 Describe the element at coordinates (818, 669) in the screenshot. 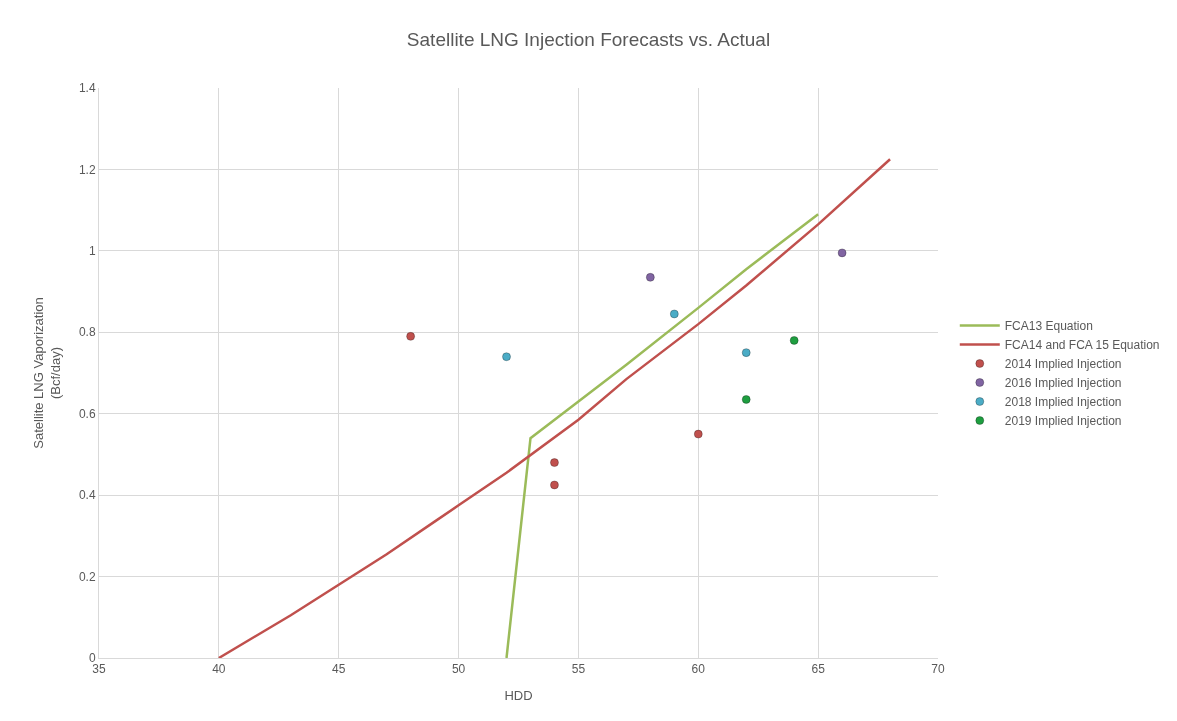

I see `x-tick-label: 65` at that location.